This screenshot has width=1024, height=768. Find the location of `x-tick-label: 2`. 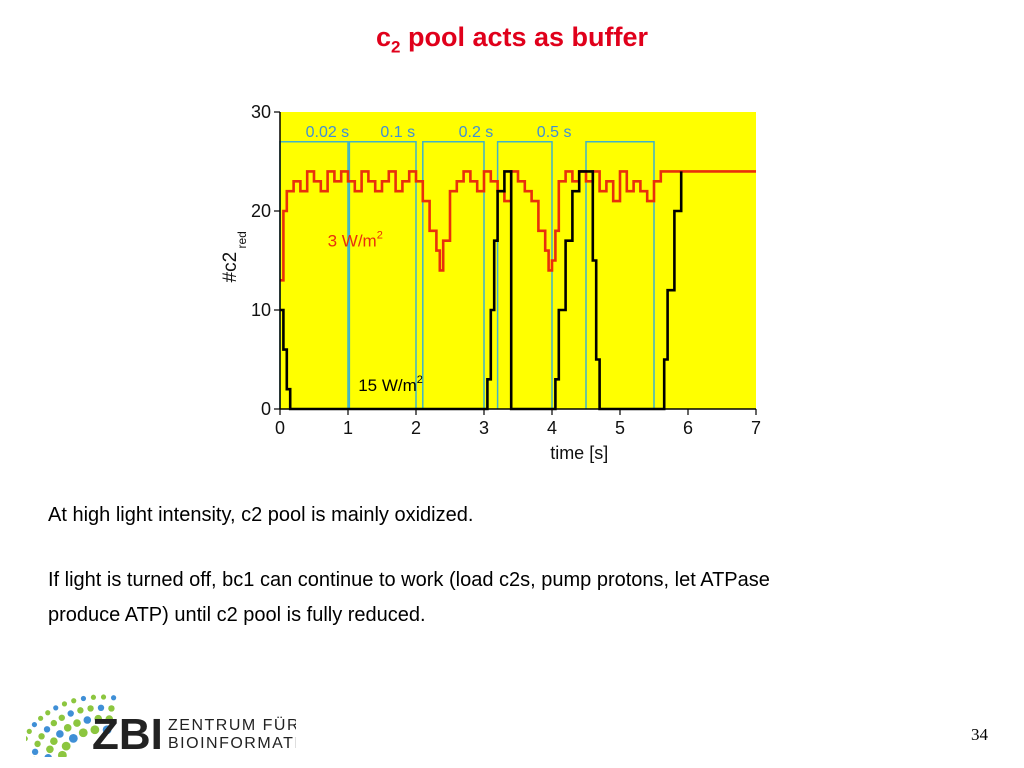

x-tick-label: 2 is located at coordinates (416, 428).